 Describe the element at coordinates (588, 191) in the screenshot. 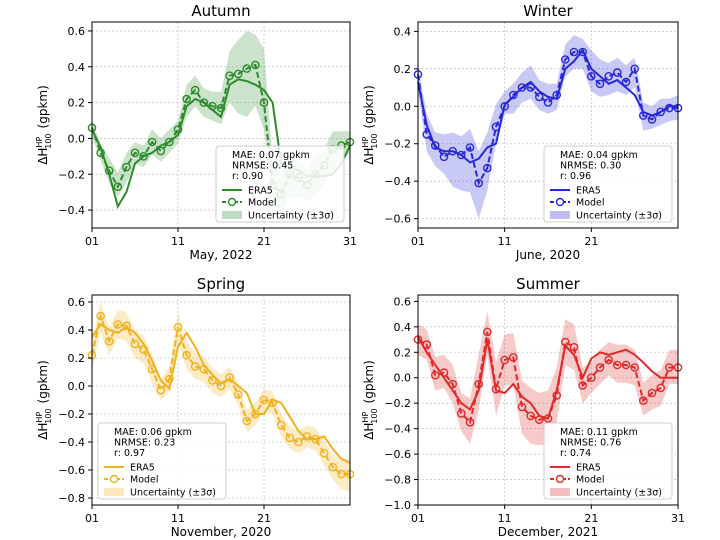

I see `legend-era5-label: ERA5` at that location.